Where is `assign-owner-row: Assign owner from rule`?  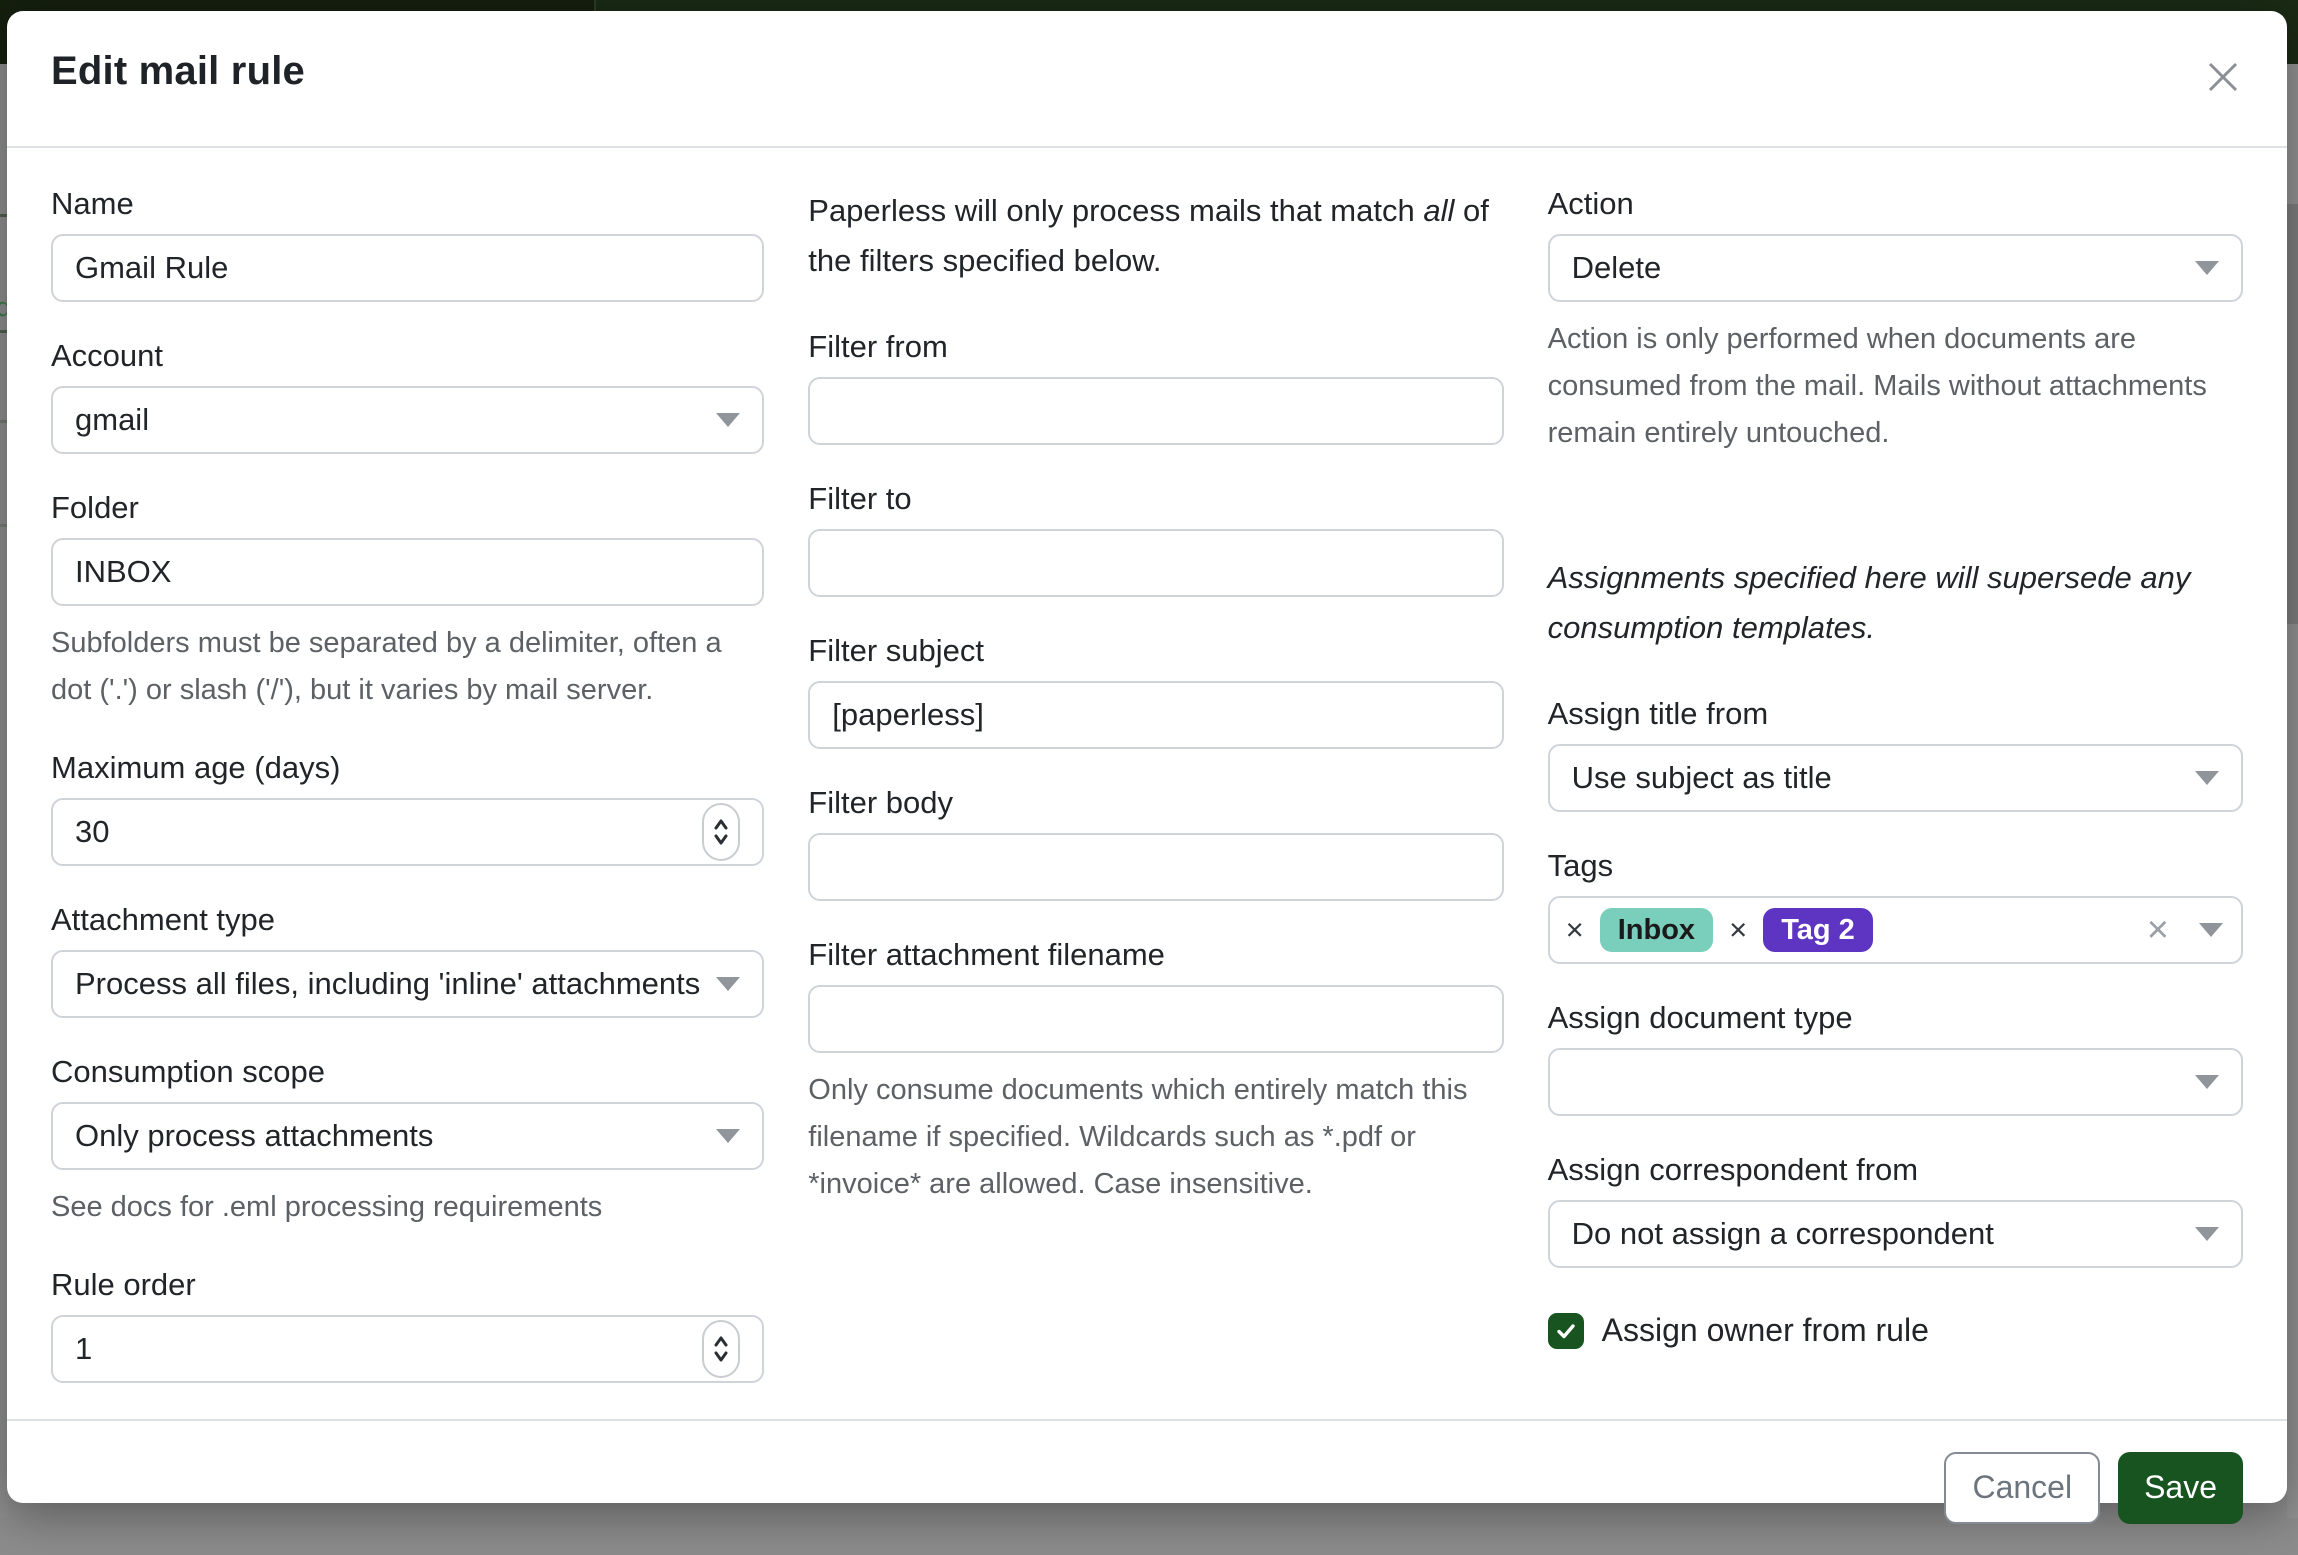
assign-owner-row: Assign owner from rule is located at coordinates (1895, 1330).